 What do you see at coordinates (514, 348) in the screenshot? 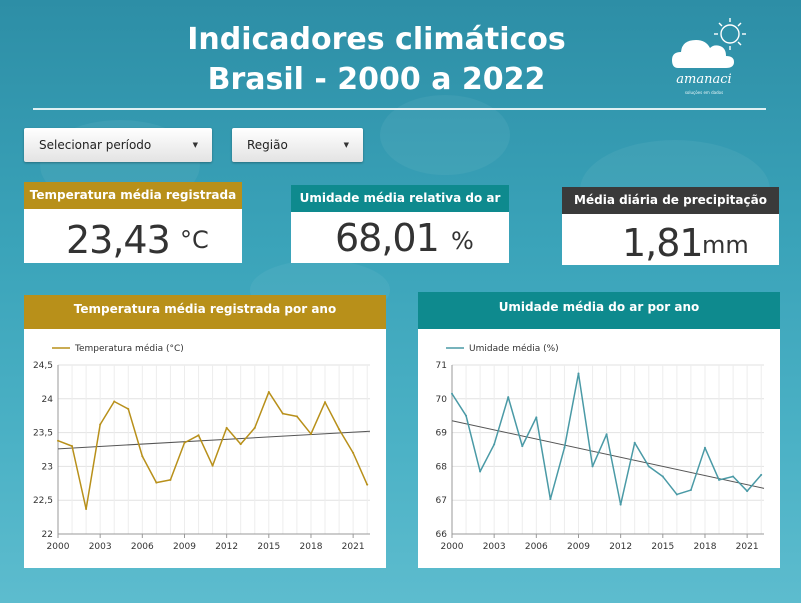
I see `humidity-legend-label: Umidade média (%)` at bounding box center [514, 348].